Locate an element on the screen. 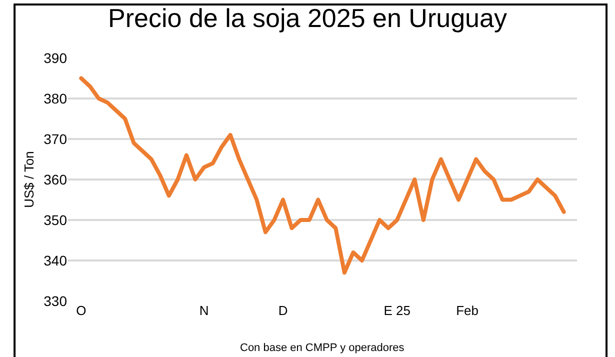 The width and height of the screenshot is (615, 357). y-tick-label: 370 is located at coordinates (56, 138).